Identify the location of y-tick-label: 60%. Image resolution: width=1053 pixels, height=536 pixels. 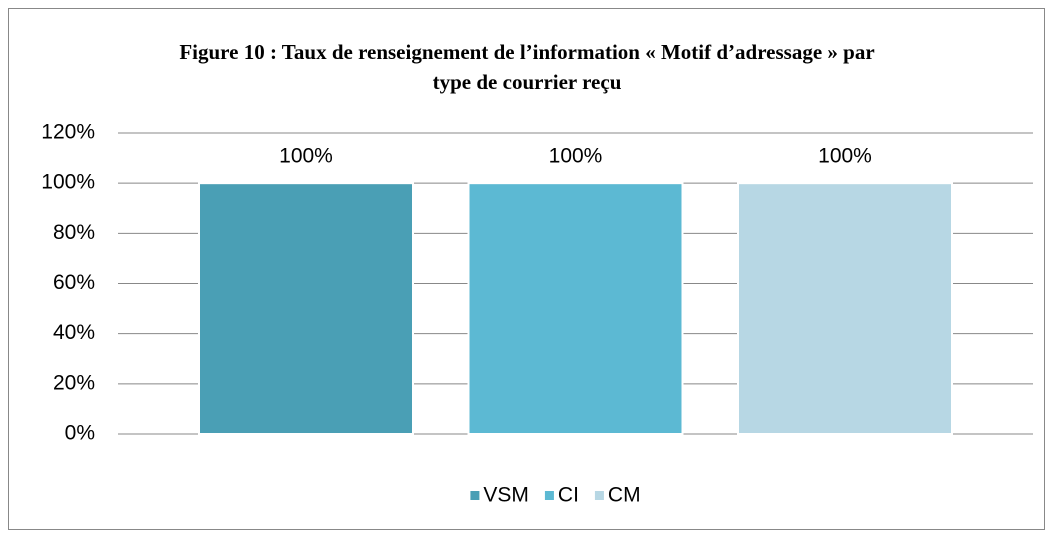
(74, 282).